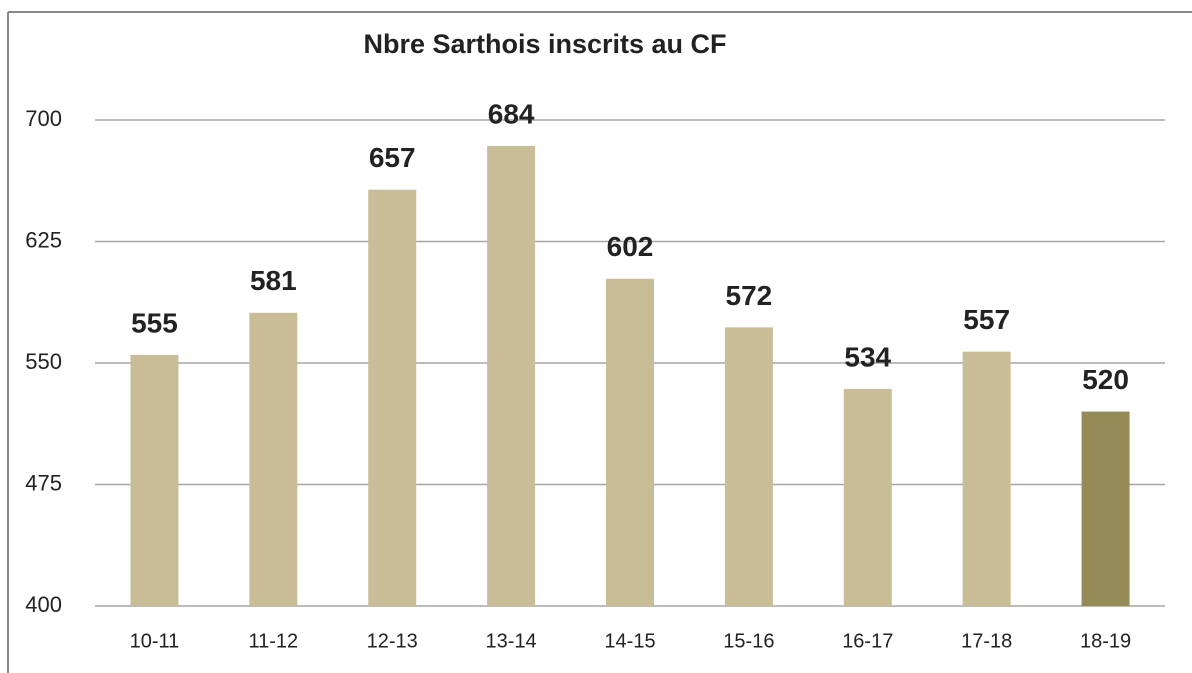  I want to click on value-label: 657, so click(392, 157).